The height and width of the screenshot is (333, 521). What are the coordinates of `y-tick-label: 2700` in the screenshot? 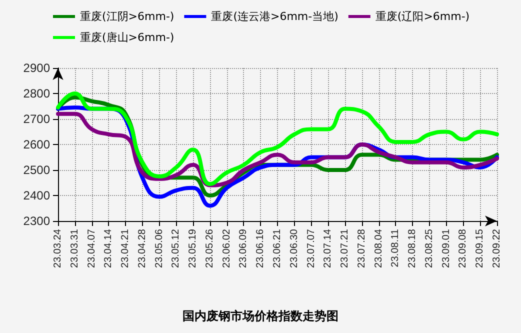 It's located at (36, 119).